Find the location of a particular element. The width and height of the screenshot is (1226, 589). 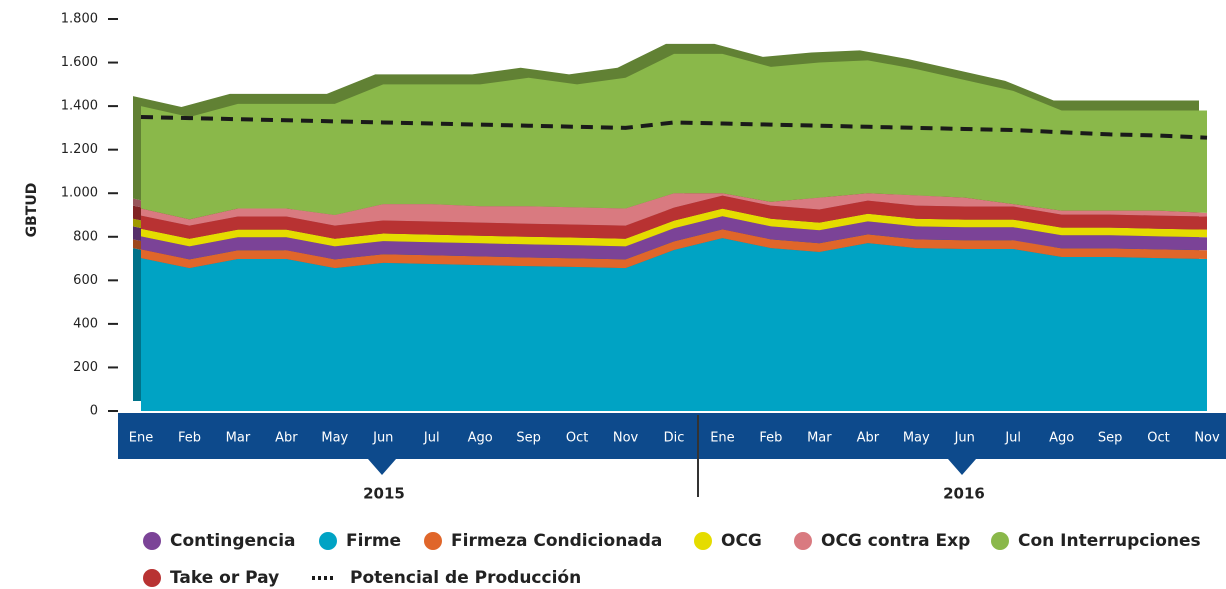

legend-label: OCG contra Exp is located at coordinates (895, 541).